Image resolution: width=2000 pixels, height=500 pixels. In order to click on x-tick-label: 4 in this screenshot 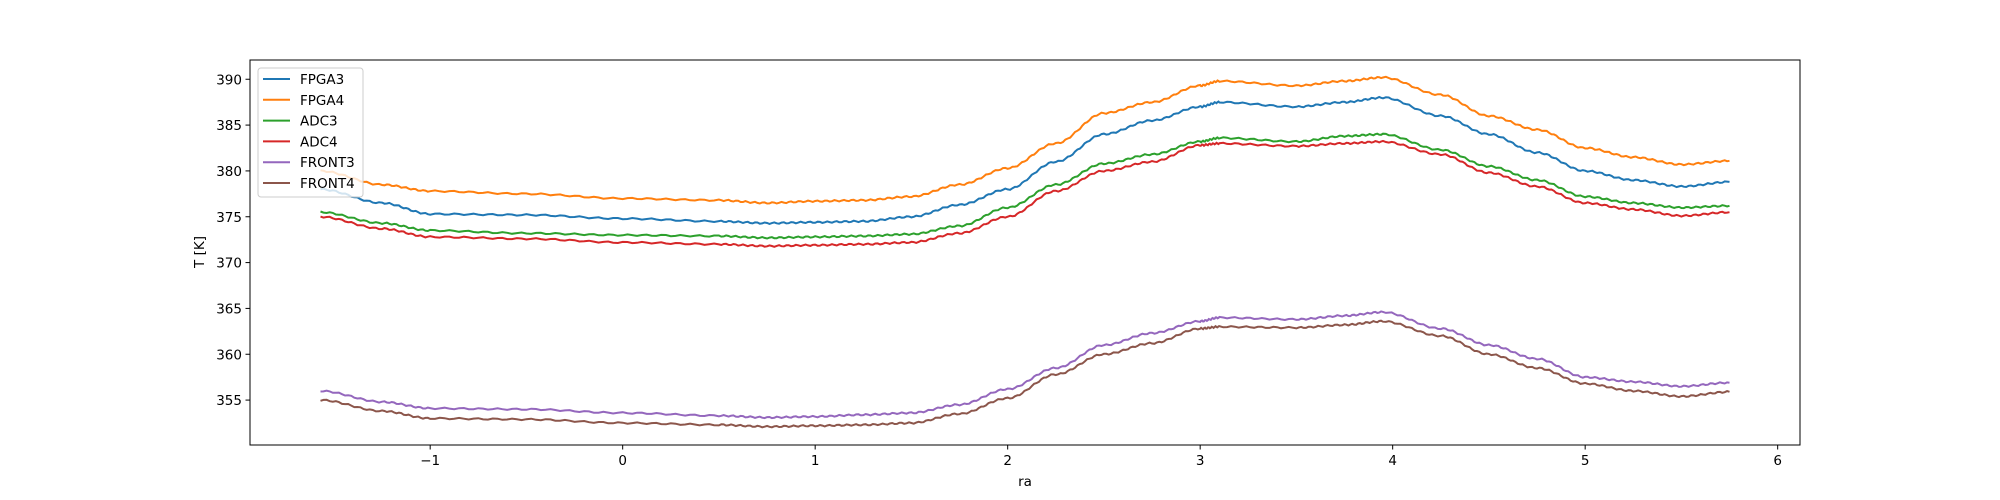, I will do `click(1392, 461)`.